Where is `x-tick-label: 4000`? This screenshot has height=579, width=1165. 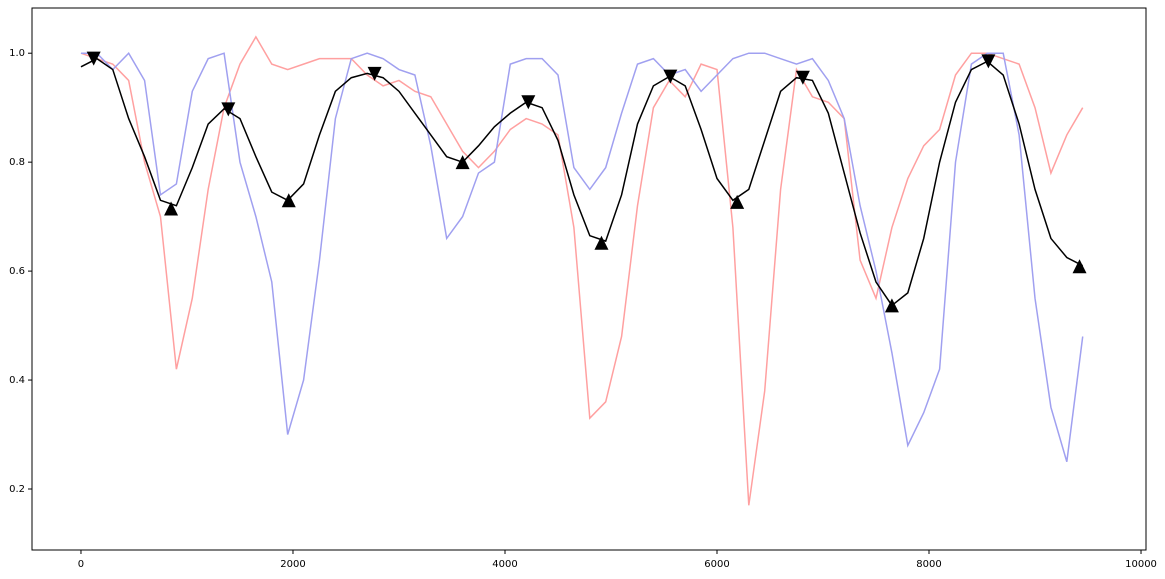 x-tick-label: 4000 is located at coordinates (504, 564).